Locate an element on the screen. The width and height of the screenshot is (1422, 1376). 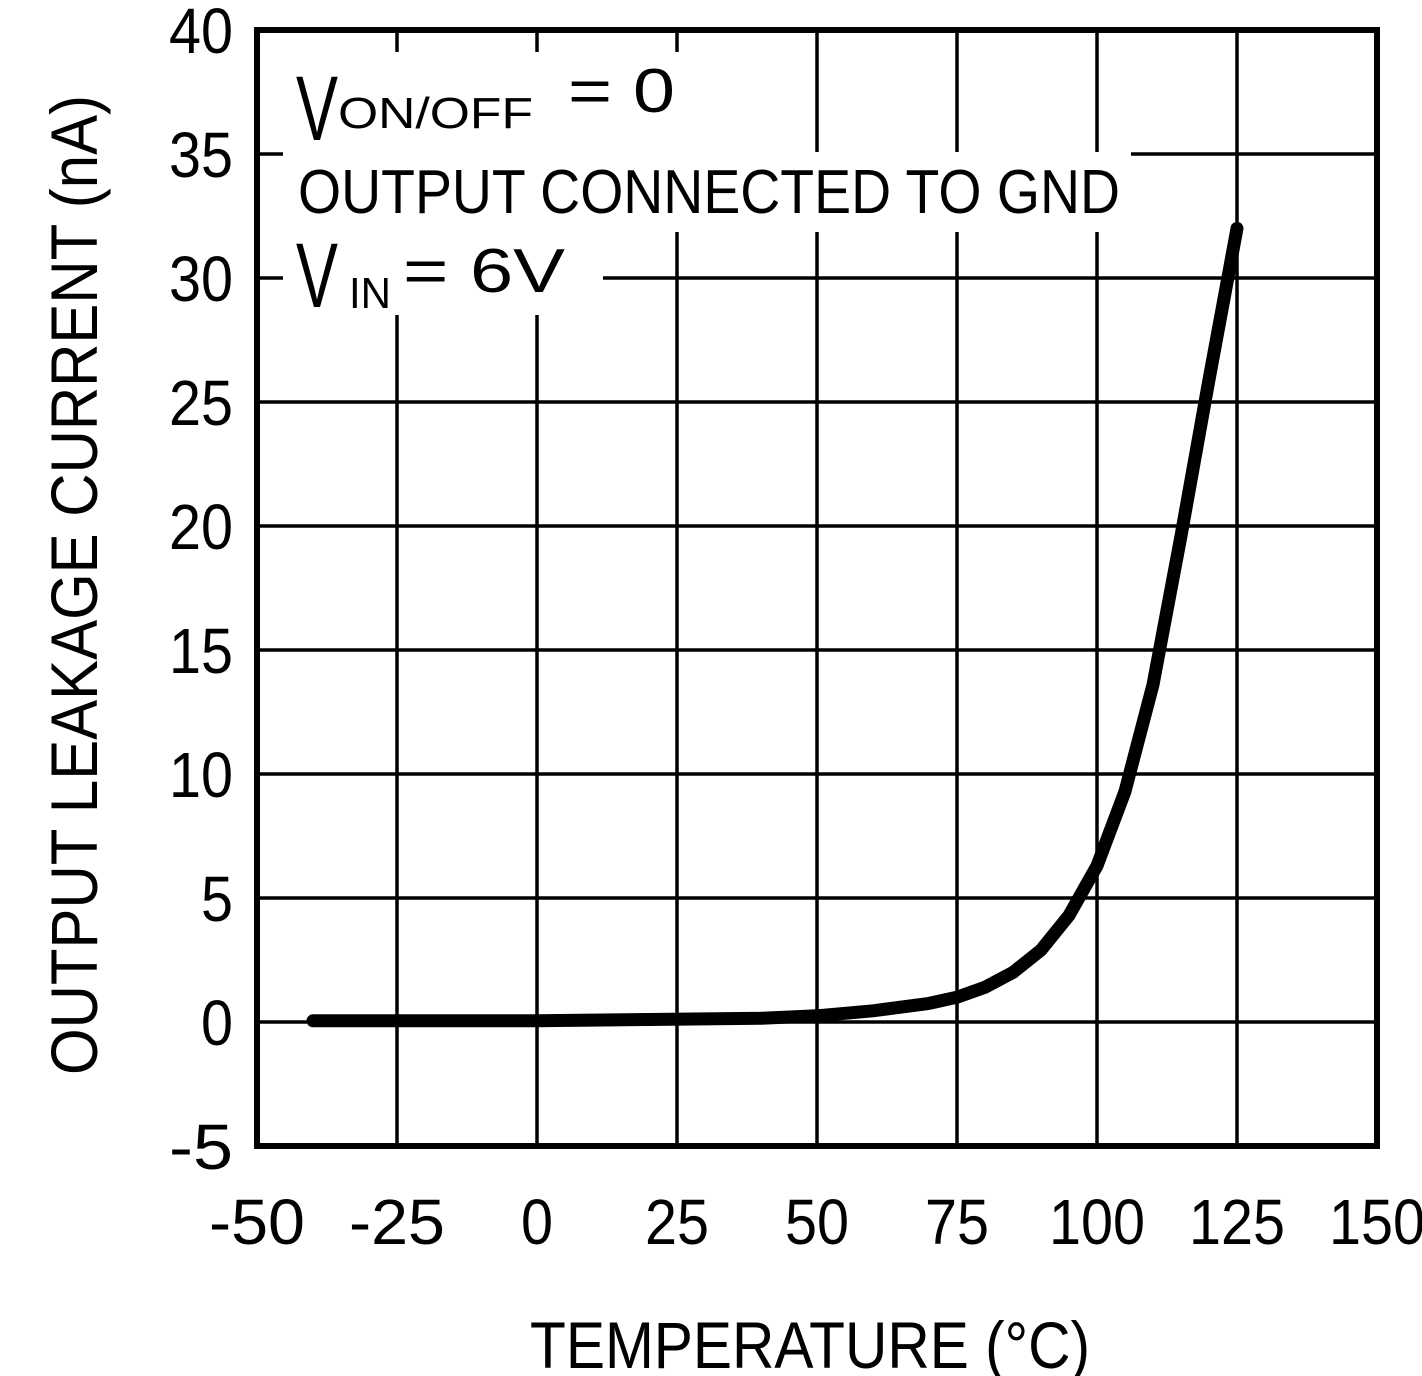
x-tick-label: 25 is located at coordinates (677, 1222).